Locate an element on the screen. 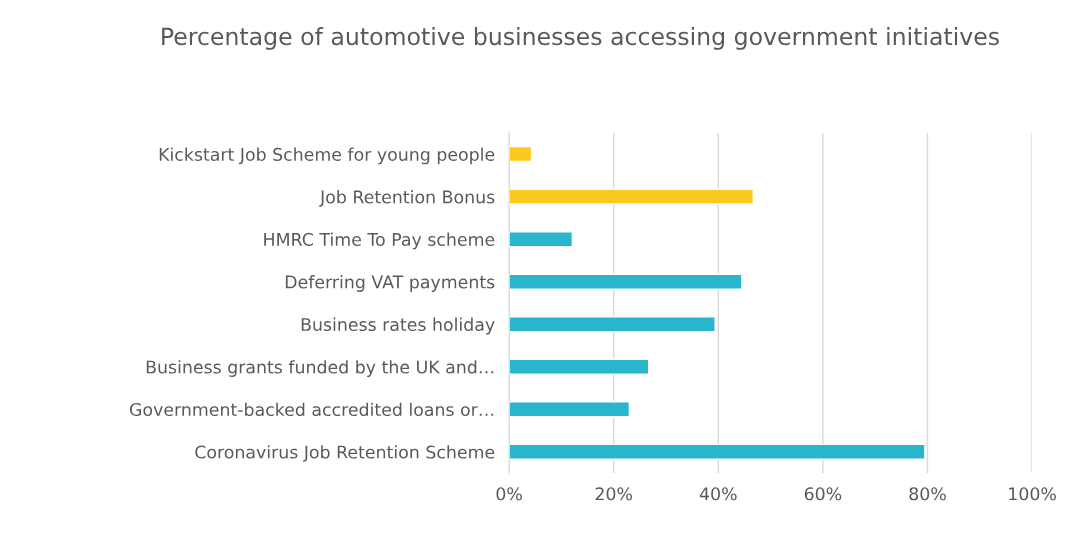 This screenshot has width=1074, height=540. x-tick-label: 40% is located at coordinates (718, 494).